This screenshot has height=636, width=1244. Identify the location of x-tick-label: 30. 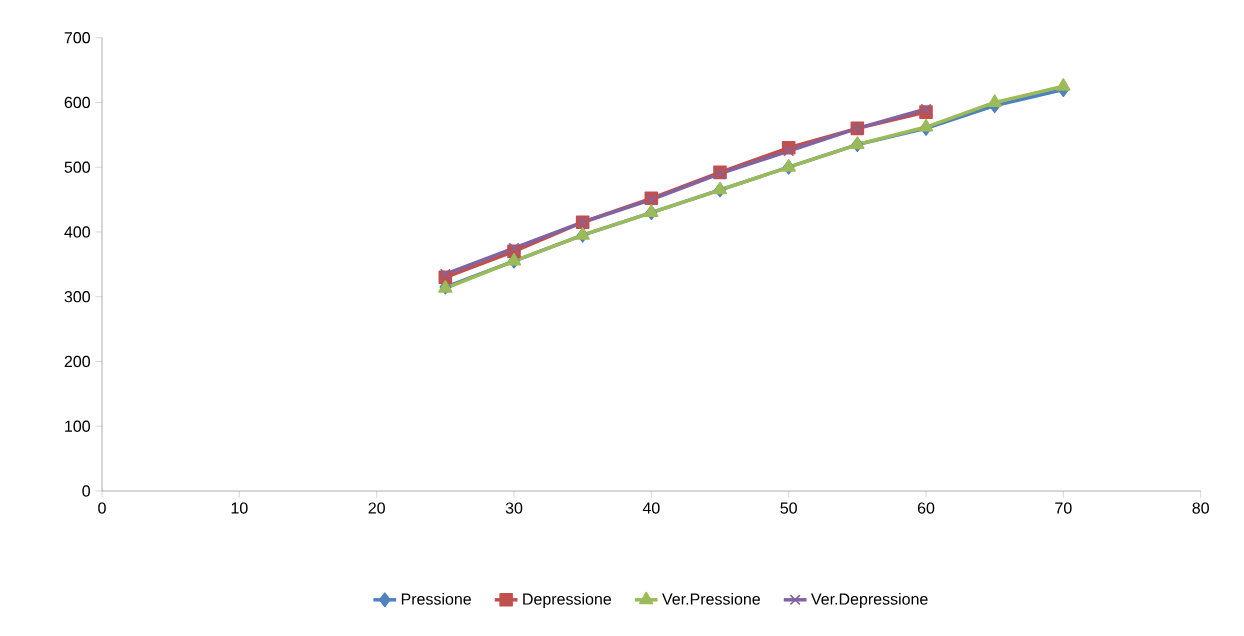
(514, 508).